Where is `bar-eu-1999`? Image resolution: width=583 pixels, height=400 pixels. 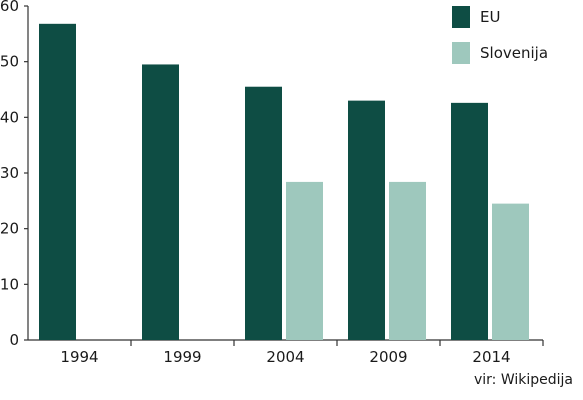 bar-eu-1999 is located at coordinates (160, 202).